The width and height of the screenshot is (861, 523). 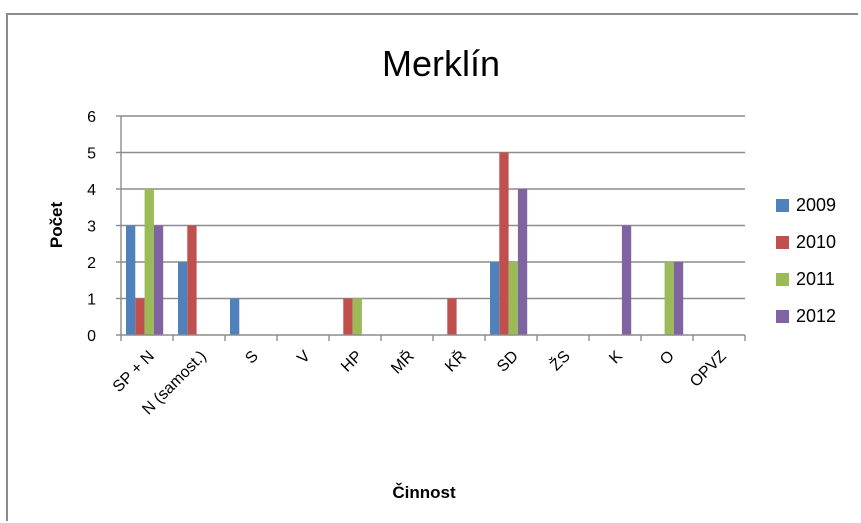 What do you see at coordinates (816, 205) in the screenshot?
I see `legend-label-2009: 2009` at bounding box center [816, 205].